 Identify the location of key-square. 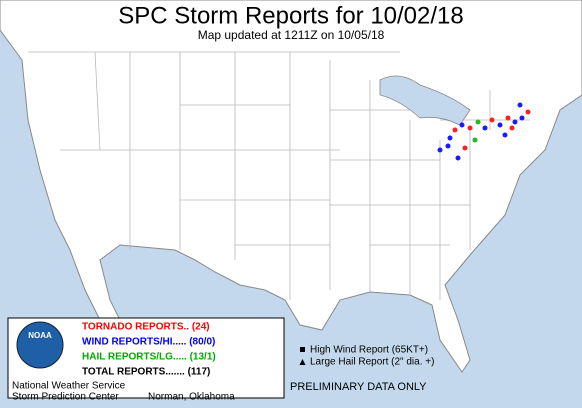
(302, 349).